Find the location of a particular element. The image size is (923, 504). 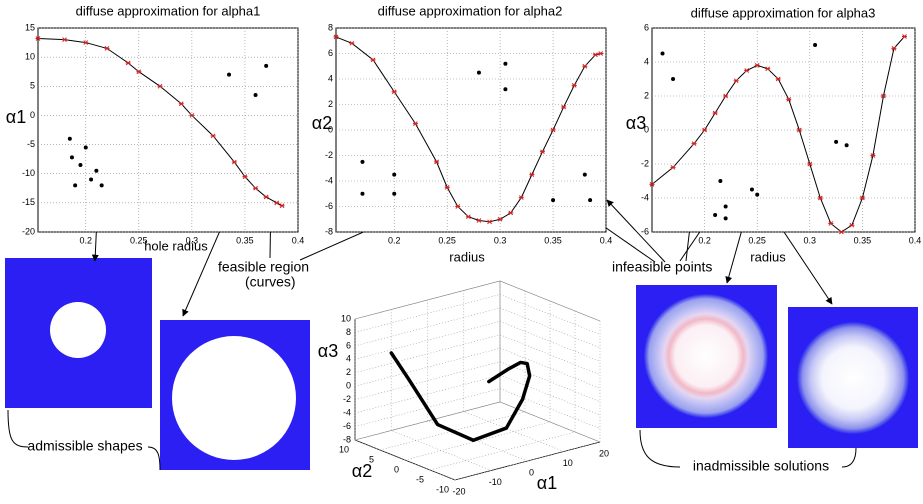

y-tick-label: 5 is located at coordinates (32, 86).